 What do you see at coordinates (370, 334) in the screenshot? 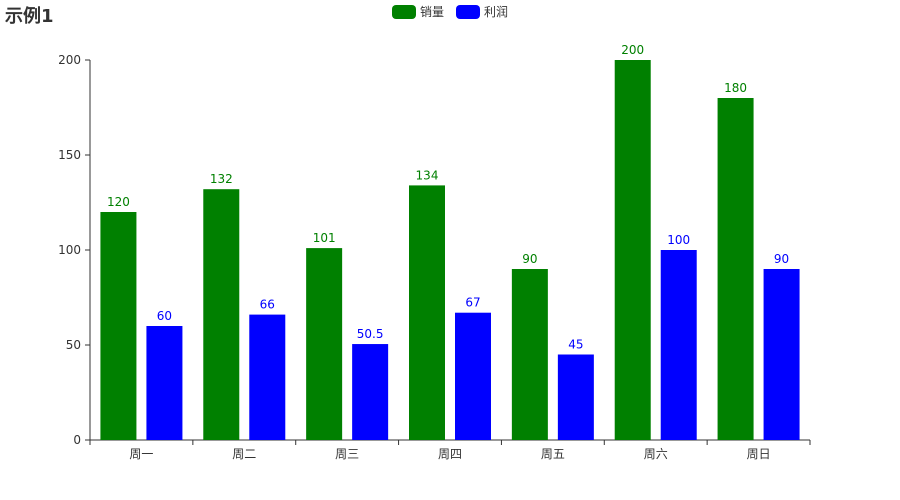
I see `data-label-profit: 50.5` at bounding box center [370, 334].